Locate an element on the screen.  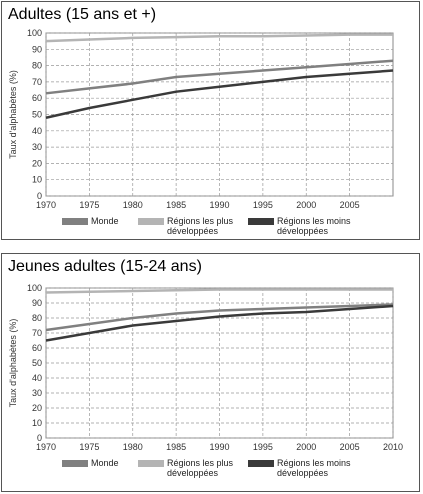
x-tick-label: 2010 is located at coordinates (393, 447).